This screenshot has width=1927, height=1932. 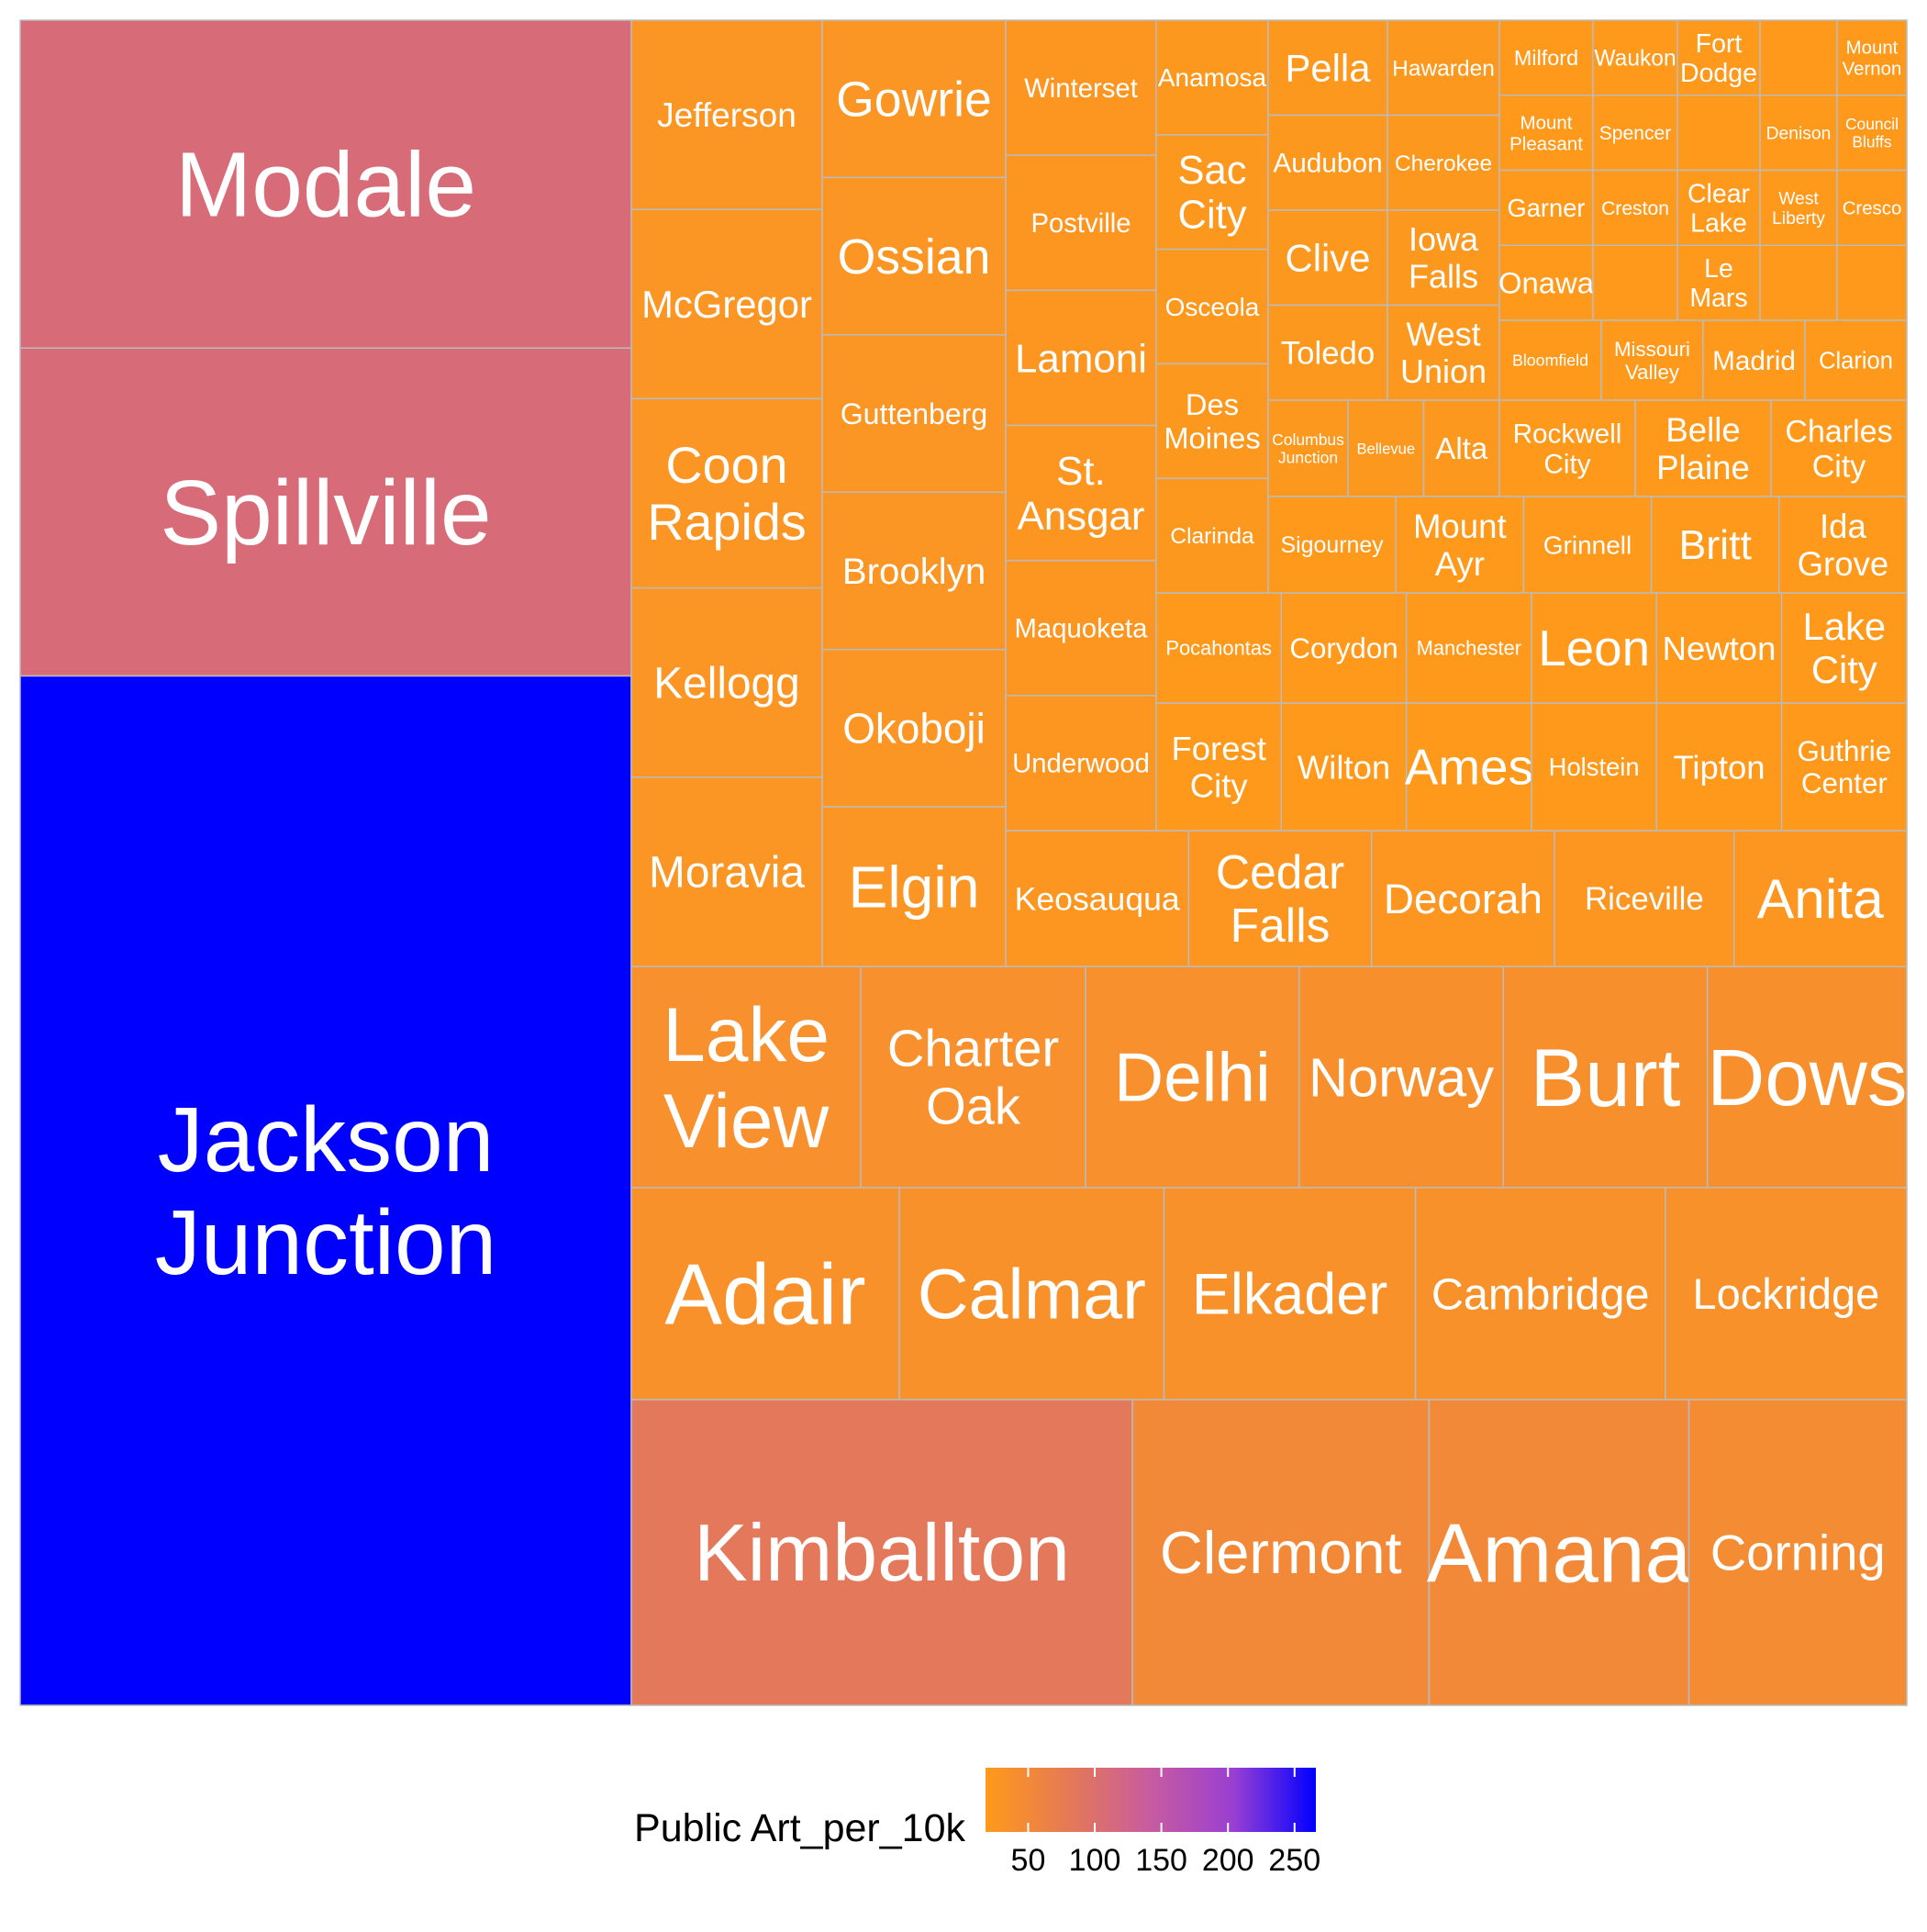 I want to click on tile-label: Holstein, so click(x=1594, y=767).